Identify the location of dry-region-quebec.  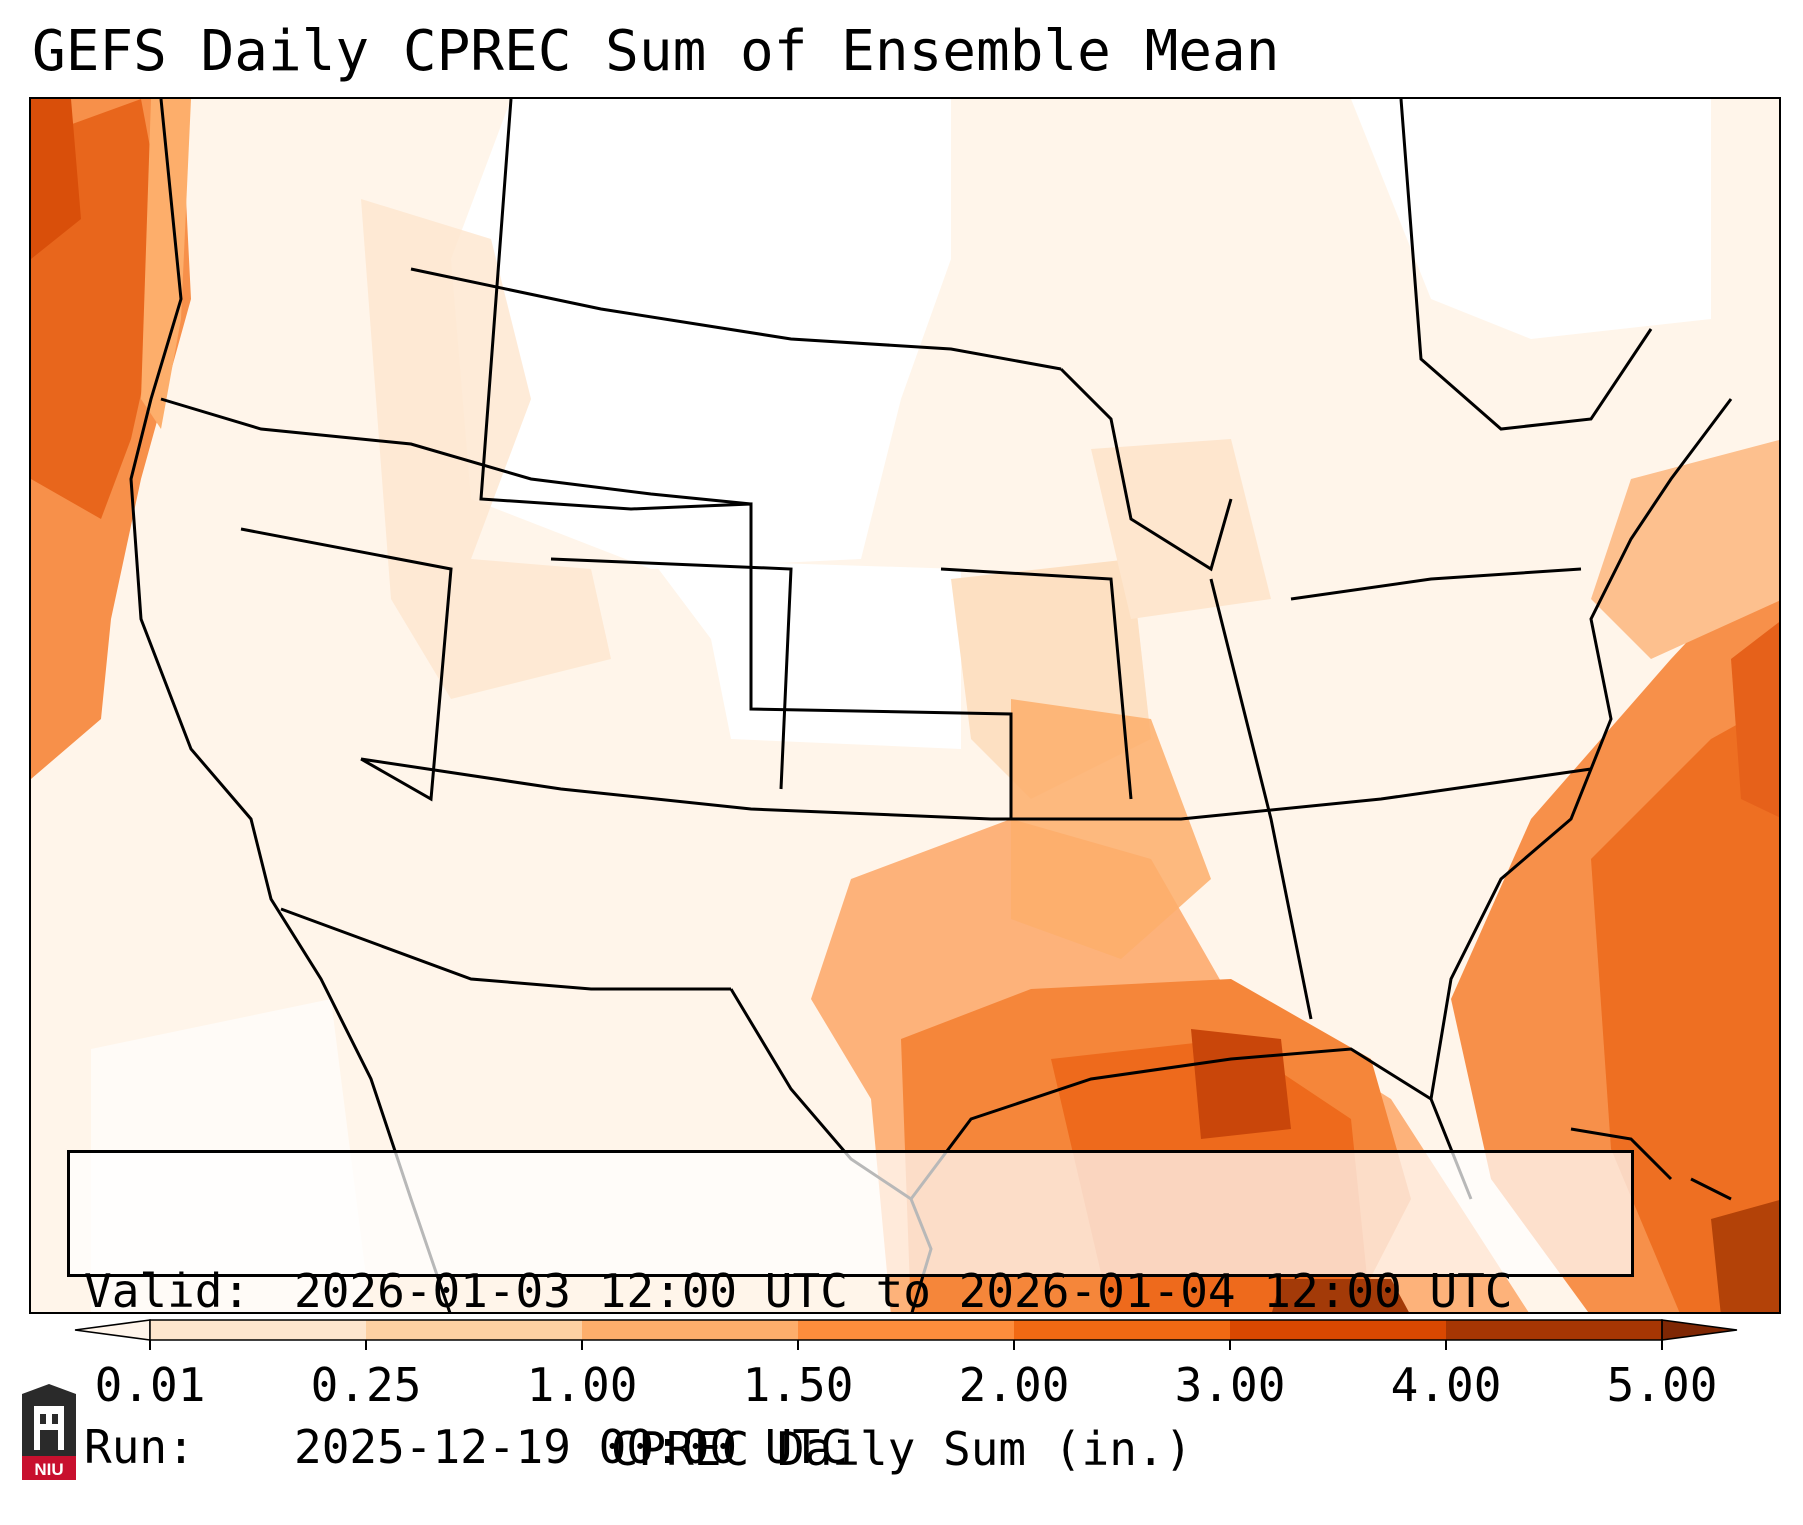
(1531, 219).